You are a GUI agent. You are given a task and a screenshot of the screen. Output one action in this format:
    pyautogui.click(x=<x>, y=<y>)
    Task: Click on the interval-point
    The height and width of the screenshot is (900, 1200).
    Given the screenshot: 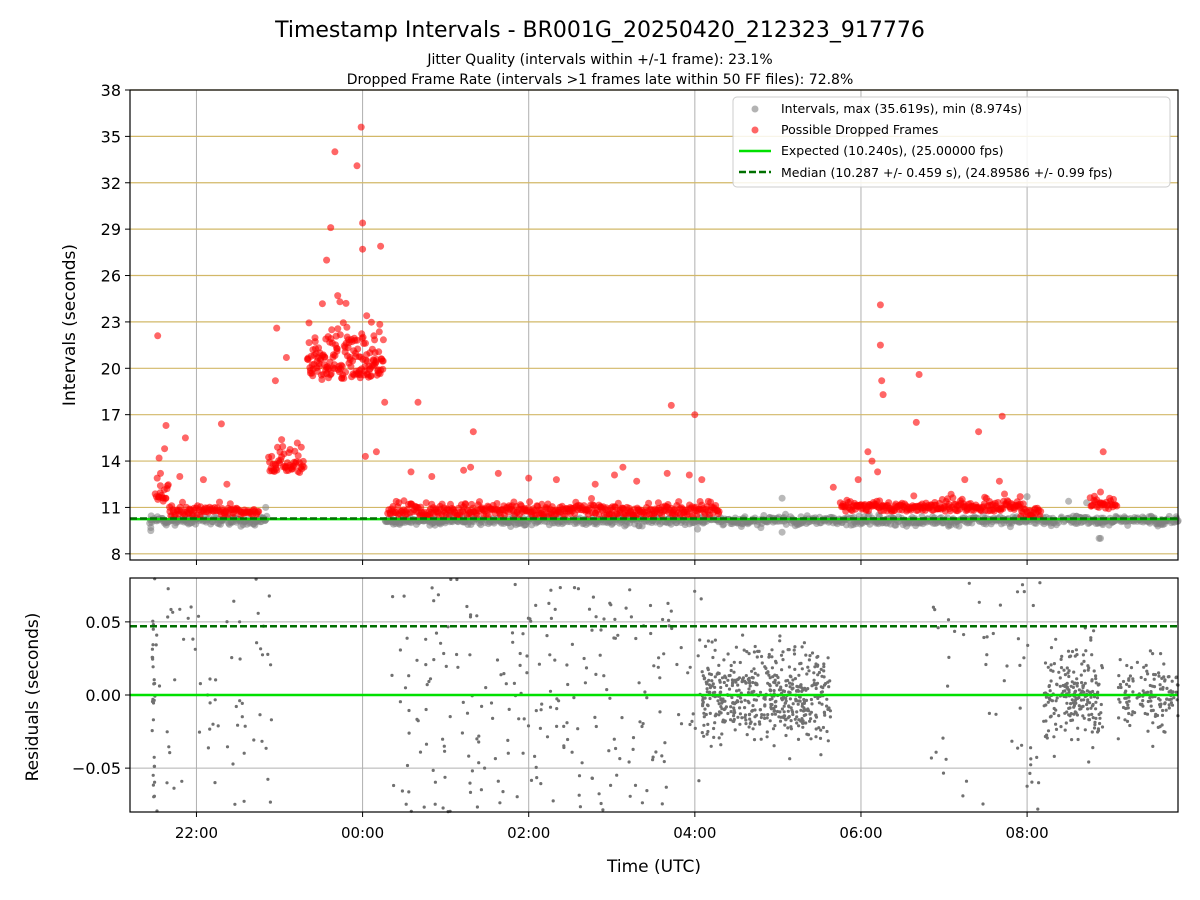 What is the action you would take?
    pyautogui.click(x=266, y=507)
    